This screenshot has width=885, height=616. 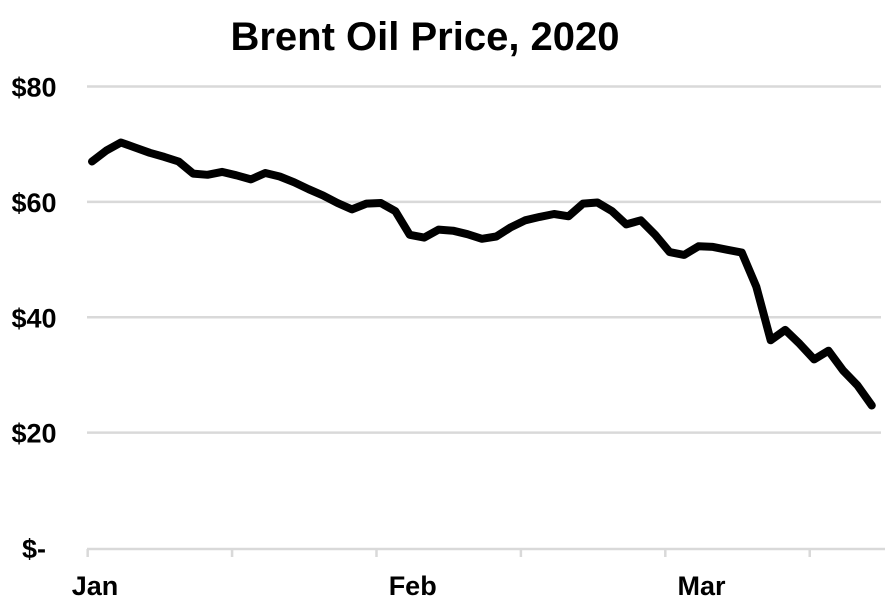 What do you see at coordinates (33, 434) in the screenshot?
I see `y-tick-label: $20` at bounding box center [33, 434].